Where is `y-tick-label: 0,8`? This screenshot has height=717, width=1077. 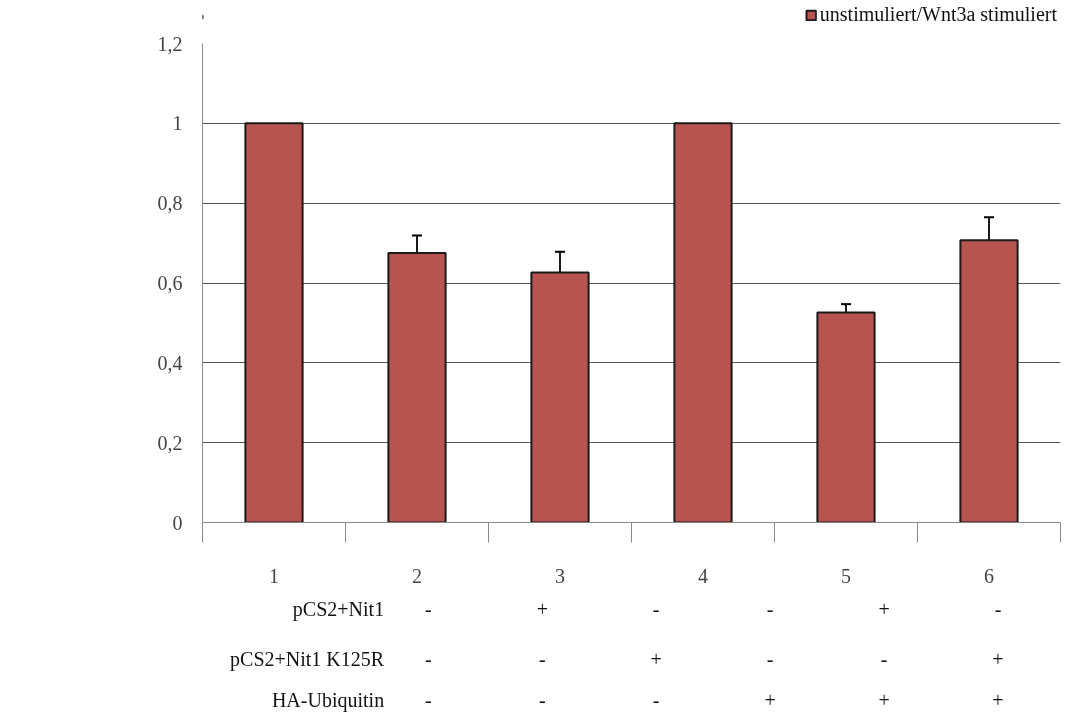 y-tick-label: 0,8 is located at coordinates (170, 203).